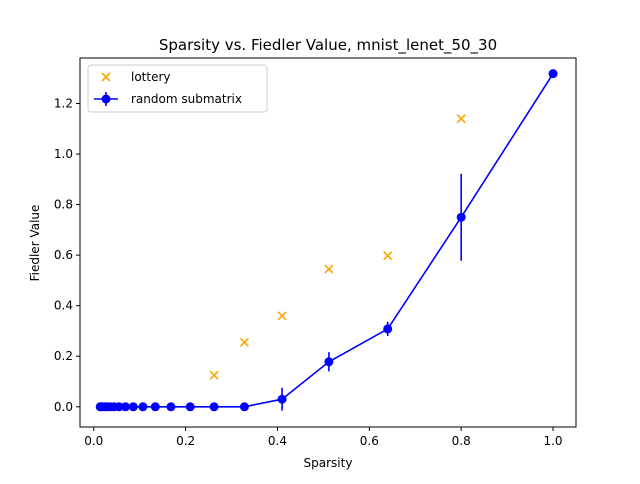  I want to click on legend-marker-random-submatrix, so click(106, 99).